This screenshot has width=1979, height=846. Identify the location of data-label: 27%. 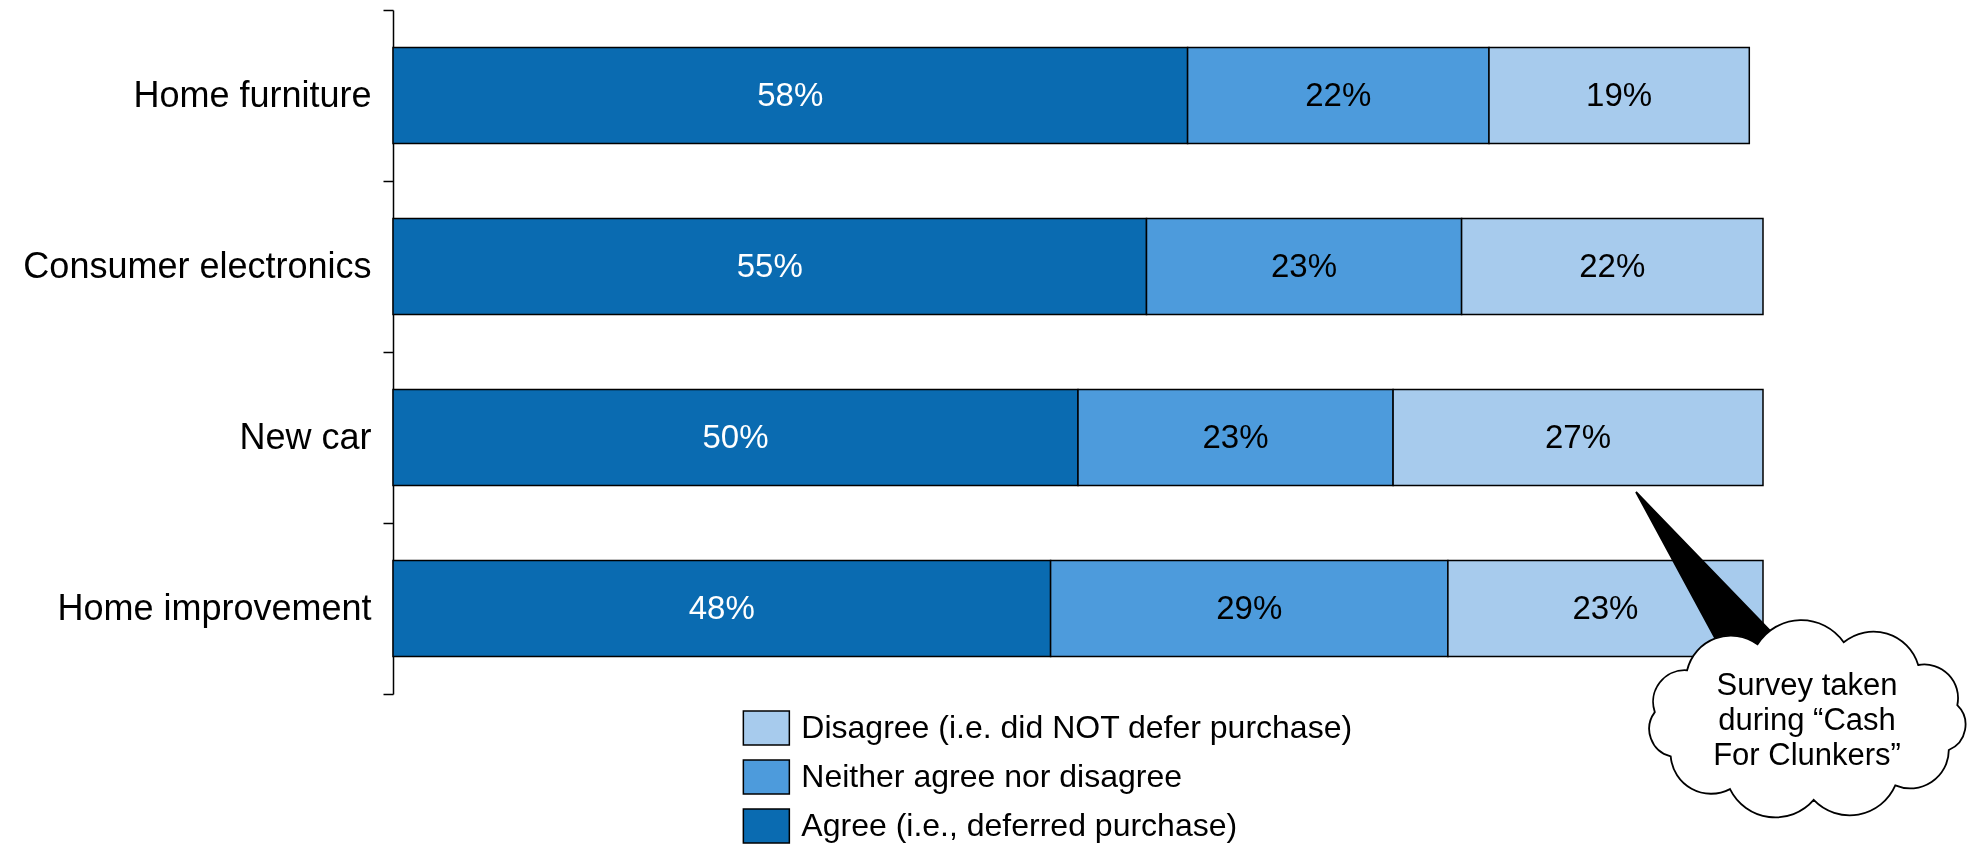
(1578, 436).